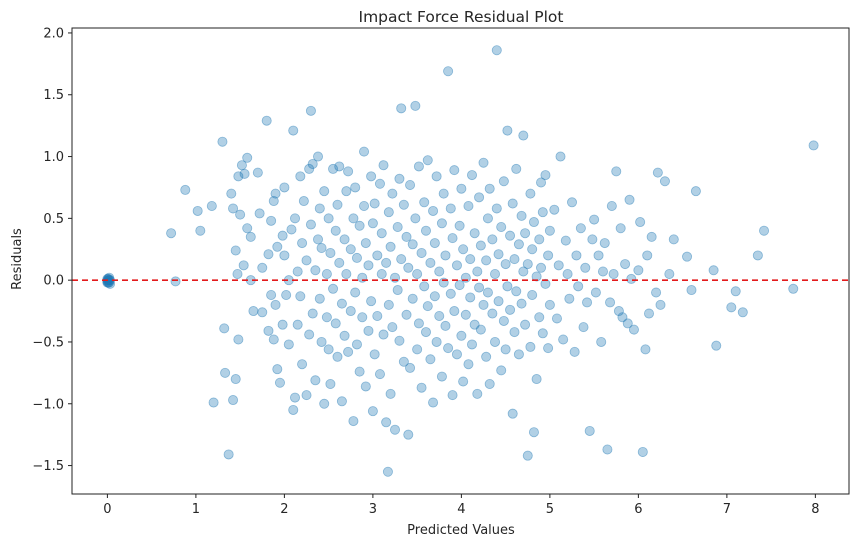 The image size is (857, 547). I want to click on x-tick-label: 2, so click(284, 509).